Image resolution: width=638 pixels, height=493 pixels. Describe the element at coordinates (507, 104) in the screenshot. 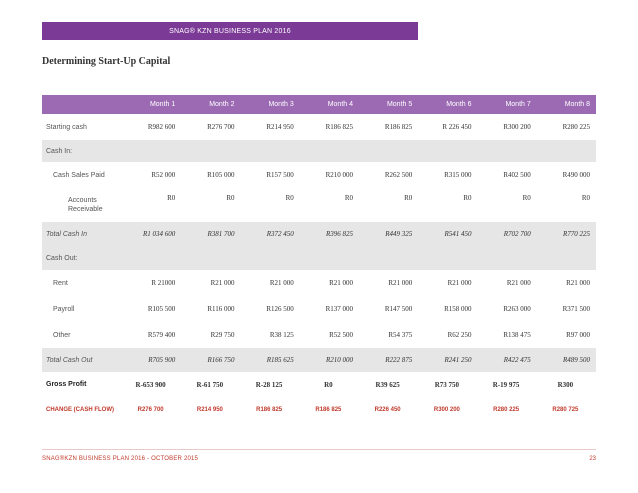

I see `column-header: Month 7` at that location.